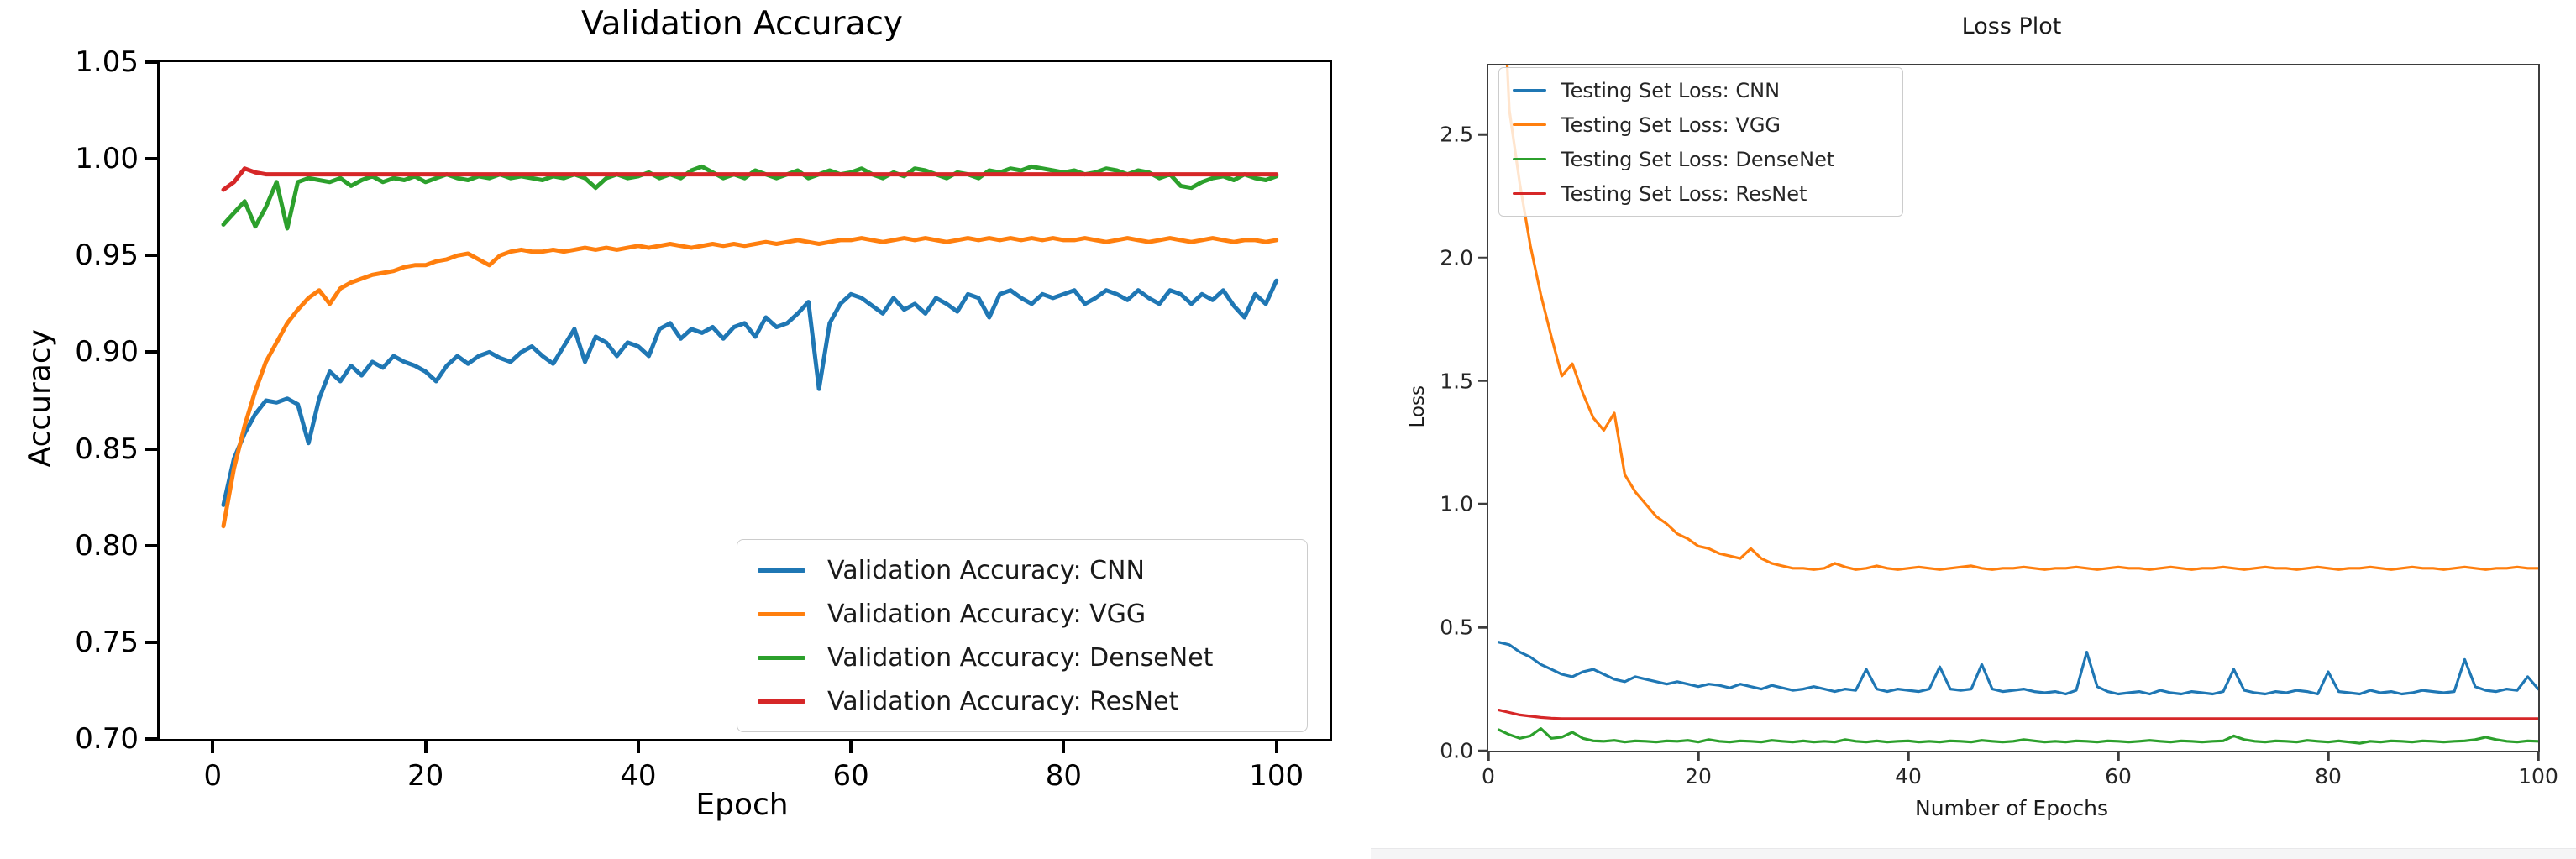 This screenshot has width=2576, height=859. What do you see at coordinates (107, 352) in the screenshot?
I see `y-tick-label: 0.90` at bounding box center [107, 352].